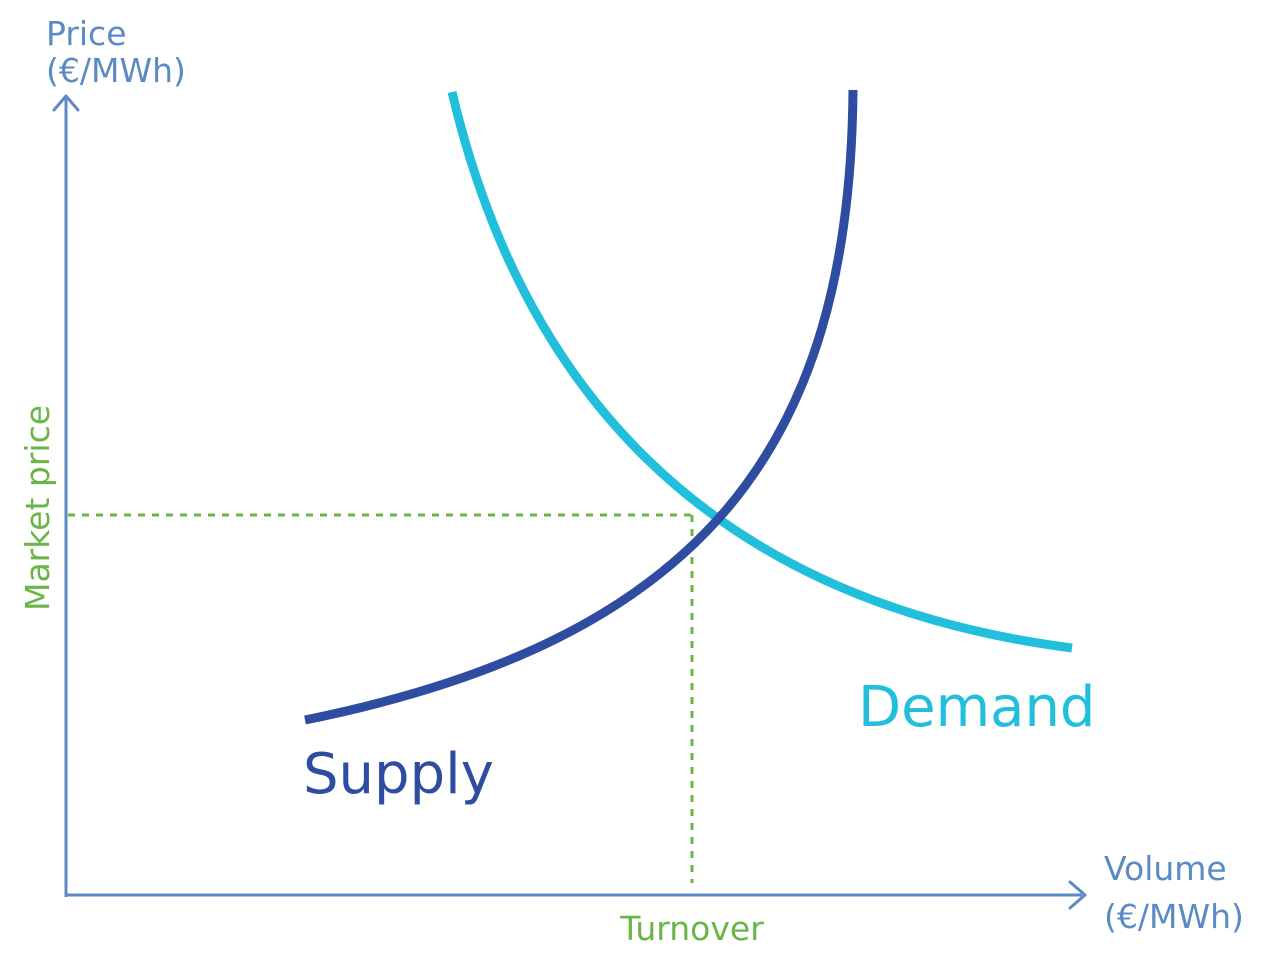 This screenshot has width=1277, height=971. I want to click on x-axis-label-line1: Volume, so click(1165, 868).